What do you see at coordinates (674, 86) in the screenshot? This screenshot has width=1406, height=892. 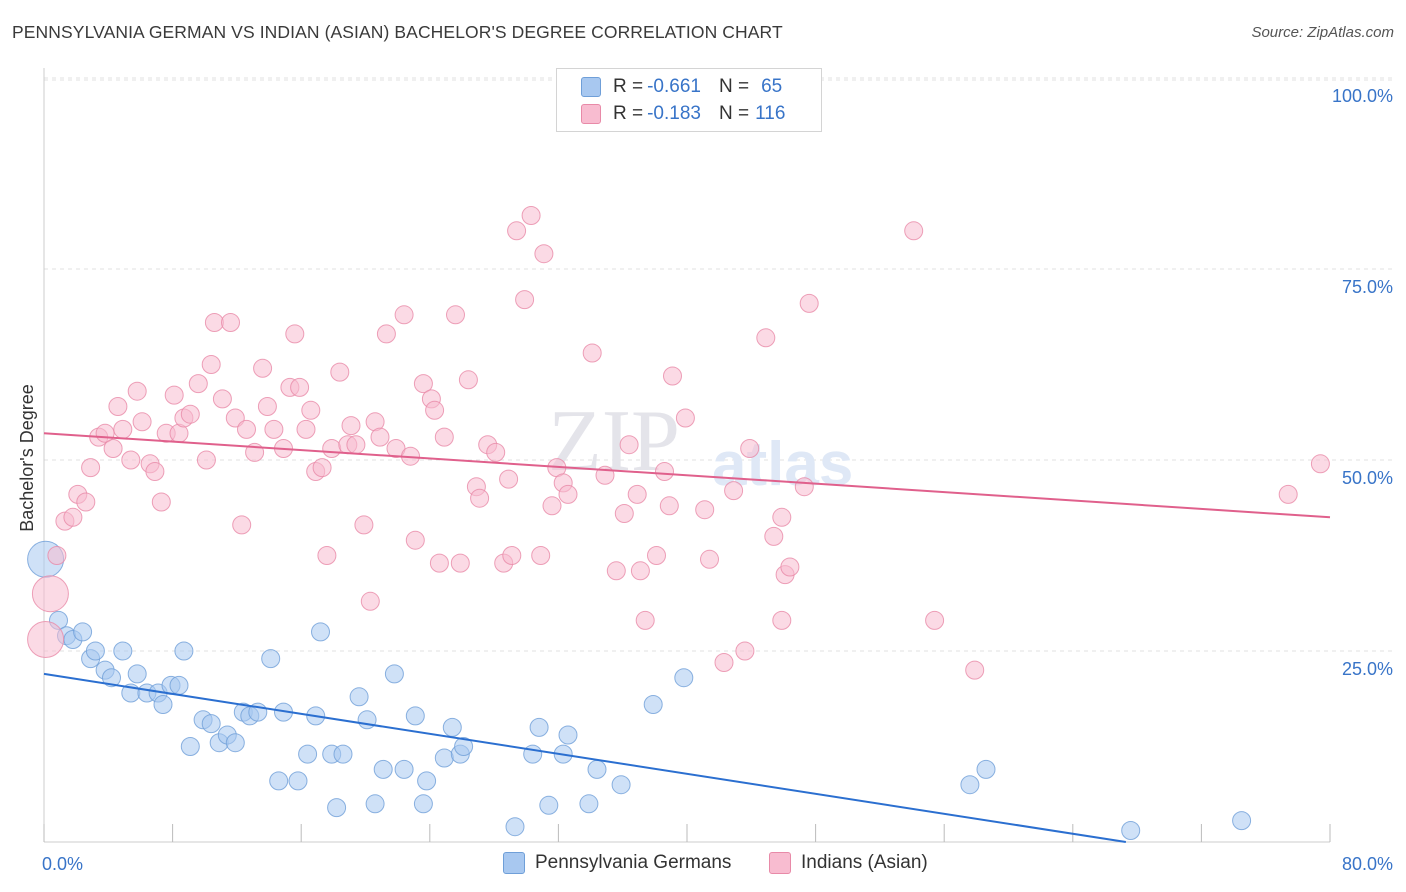 I see `legend-r-value: -0.661` at bounding box center [674, 86].